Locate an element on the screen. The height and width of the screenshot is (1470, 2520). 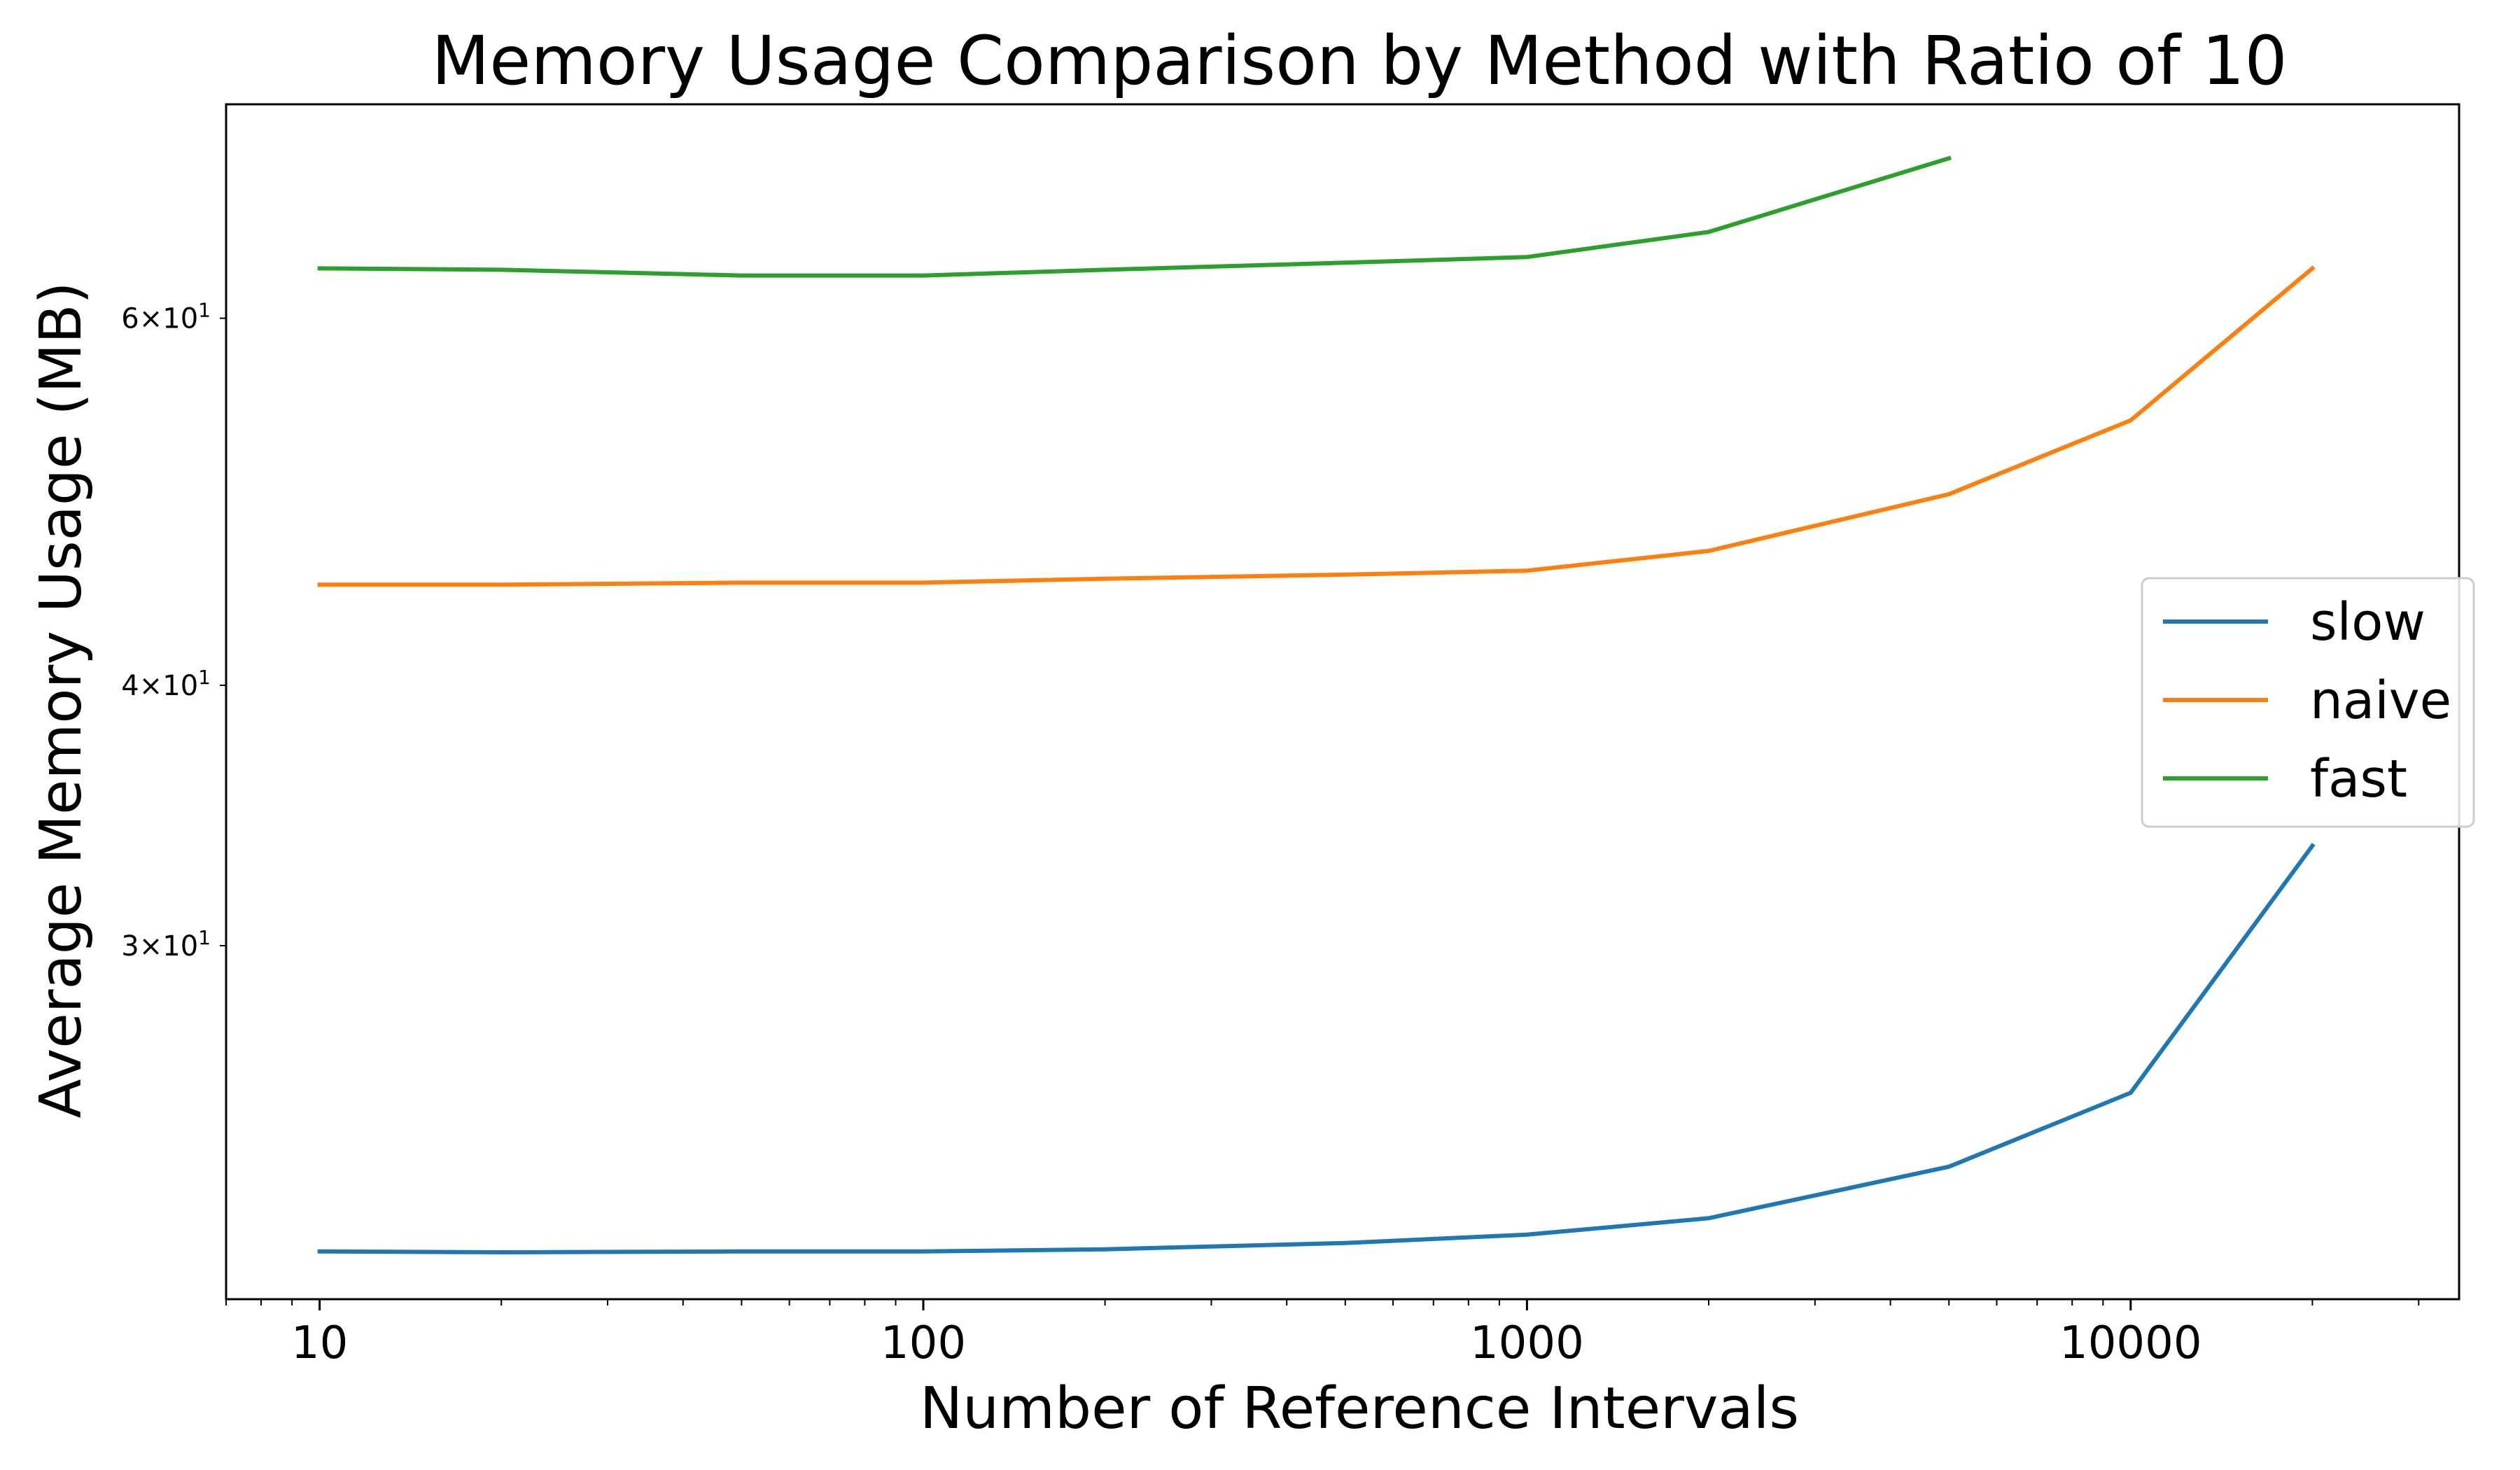
legend-box is located at coordinates (2308, 702).